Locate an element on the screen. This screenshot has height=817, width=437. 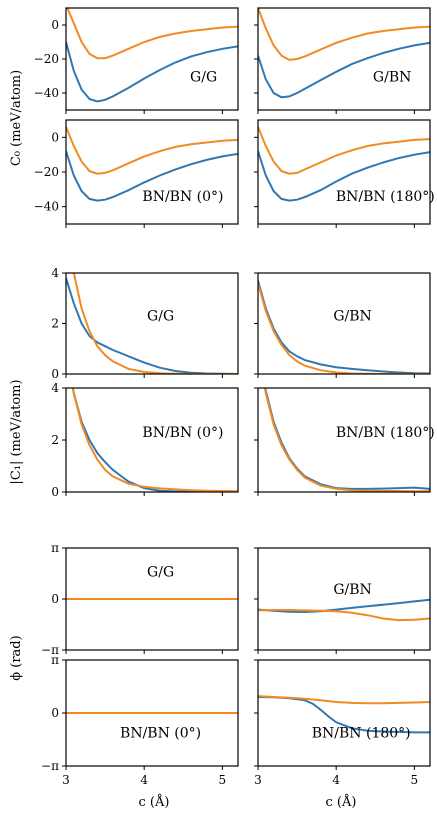
panel-9: π 0 −π G/G is located at coordinates (140, 599).